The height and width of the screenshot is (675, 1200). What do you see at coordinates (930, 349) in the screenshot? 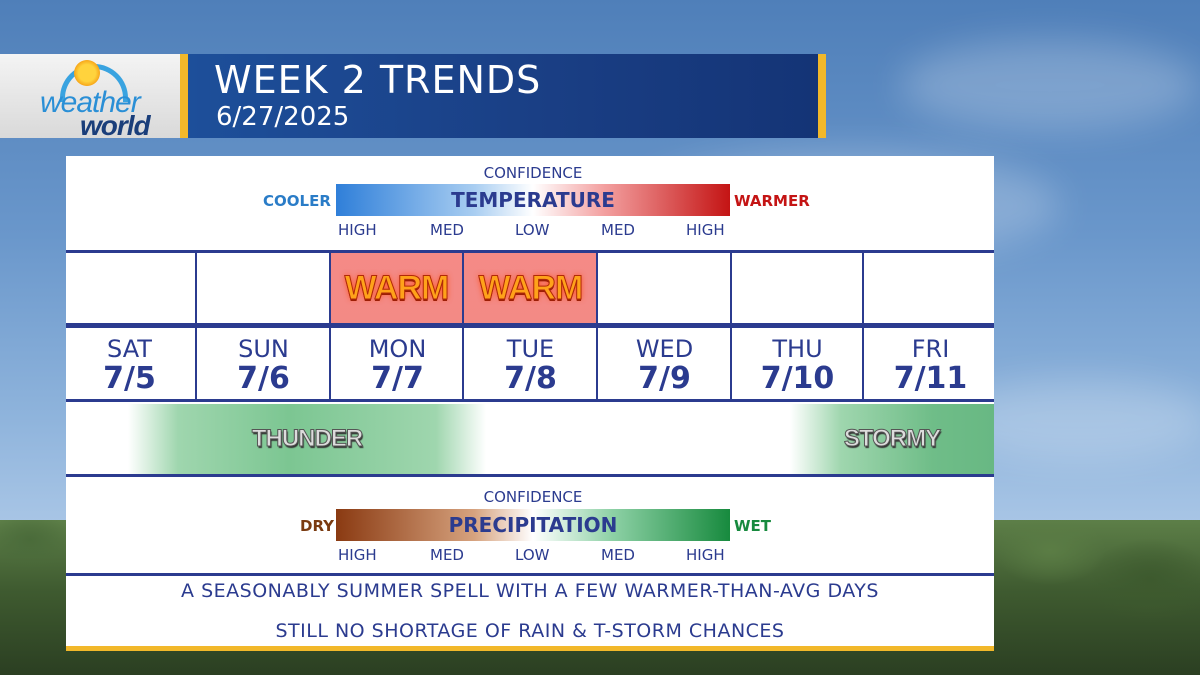
I see `day-name: FRI` at bounding box center [930, 349].